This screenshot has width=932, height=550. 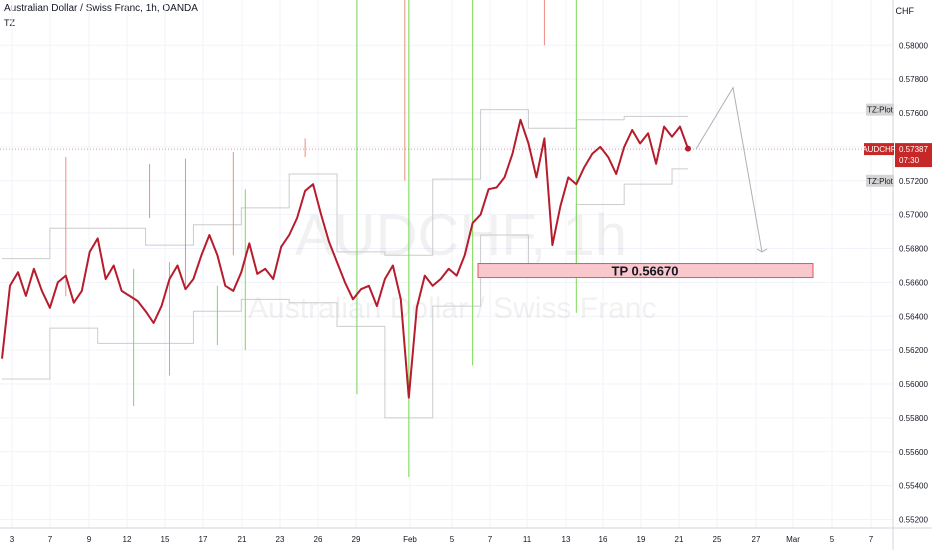 I want to click on y-tick-label: 0.55600, so click(x=913, y=452).